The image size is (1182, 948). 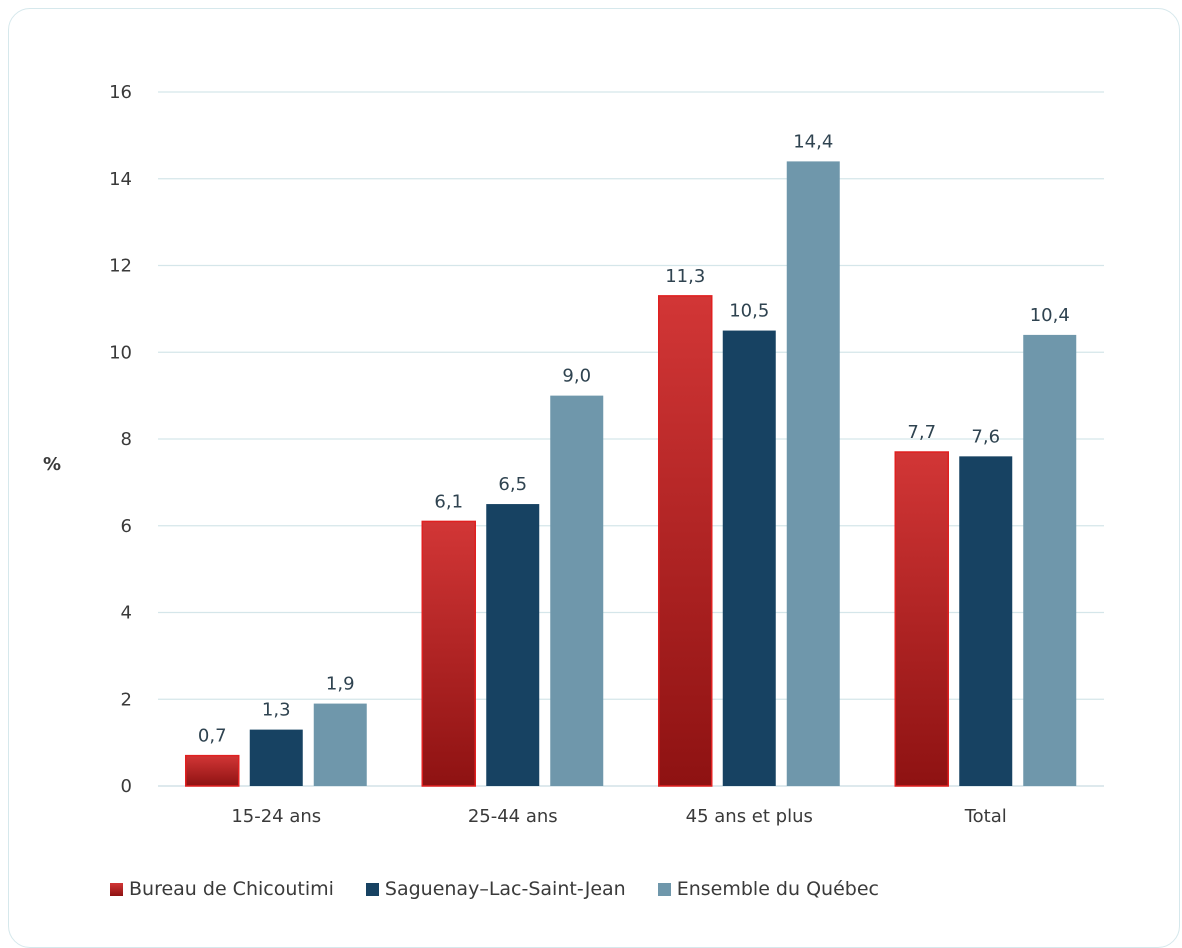 I want to click on y-tick-label: 2, so click(x=126, y=699).